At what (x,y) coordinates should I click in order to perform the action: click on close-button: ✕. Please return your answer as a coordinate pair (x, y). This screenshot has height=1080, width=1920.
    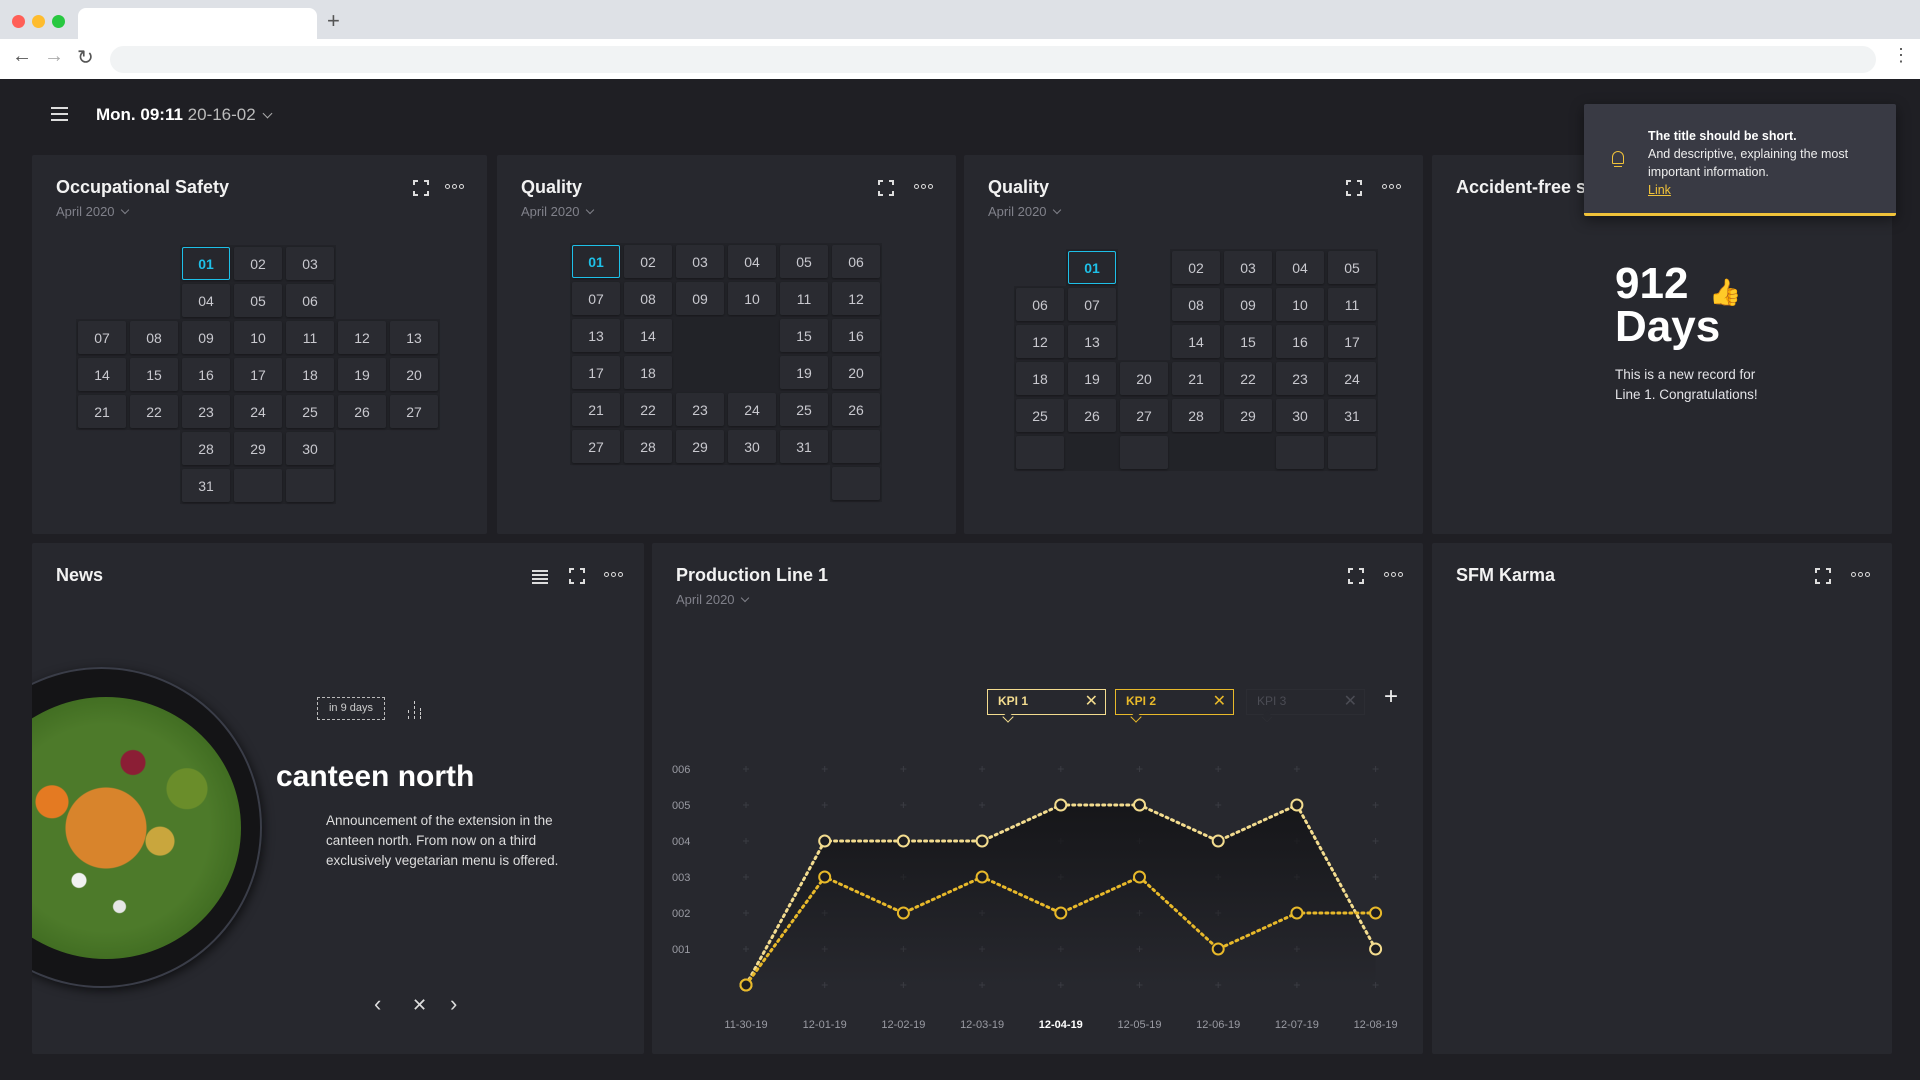
    Looking at the image, I should click on (420, 1005).